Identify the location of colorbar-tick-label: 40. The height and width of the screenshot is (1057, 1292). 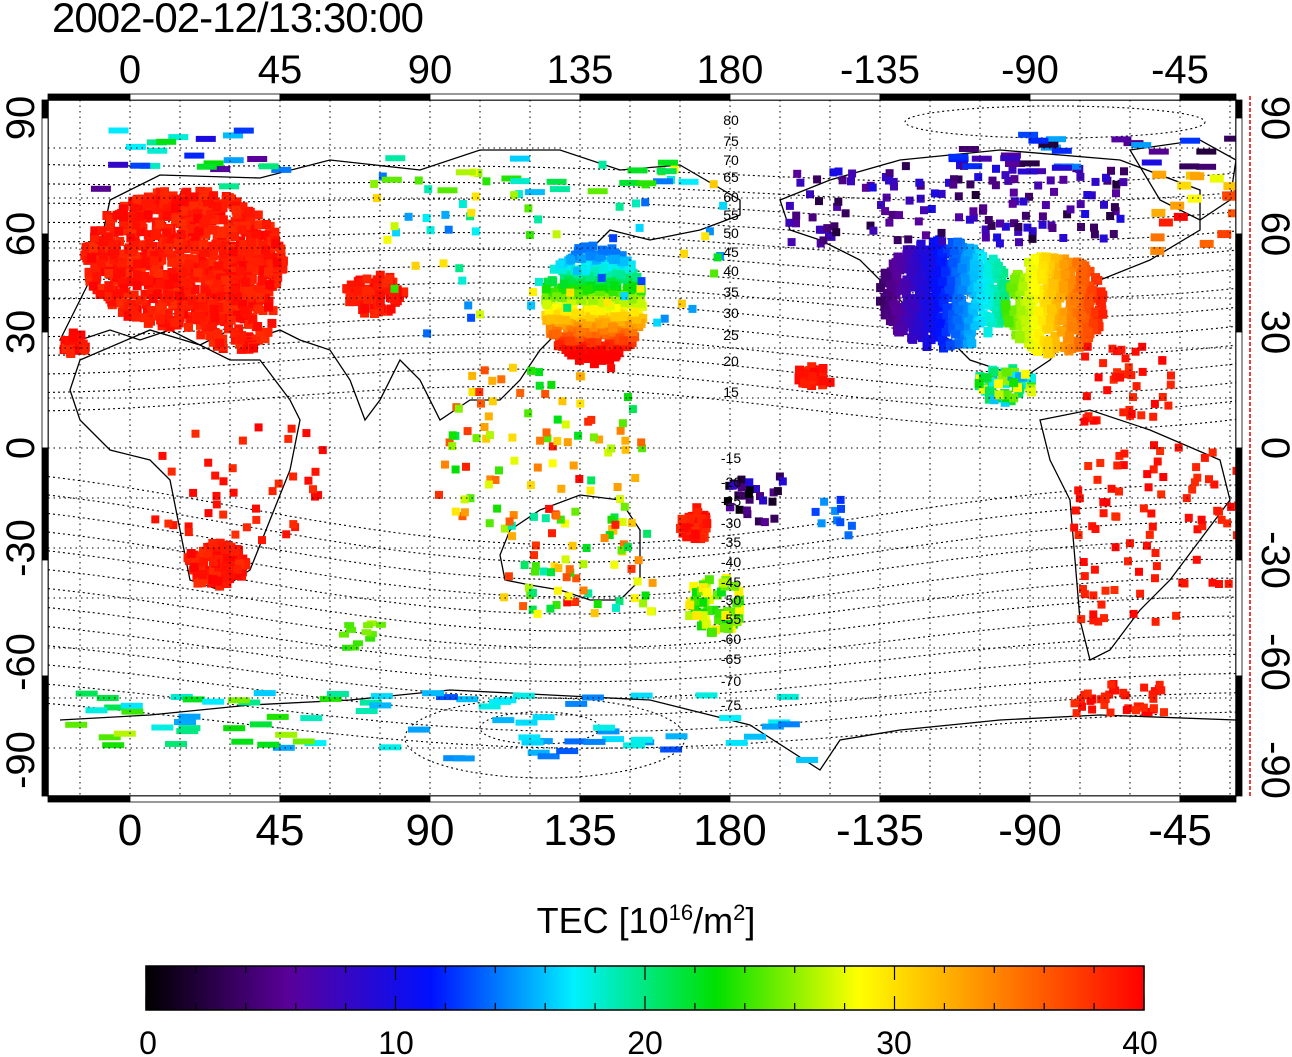
(1140, 1041).